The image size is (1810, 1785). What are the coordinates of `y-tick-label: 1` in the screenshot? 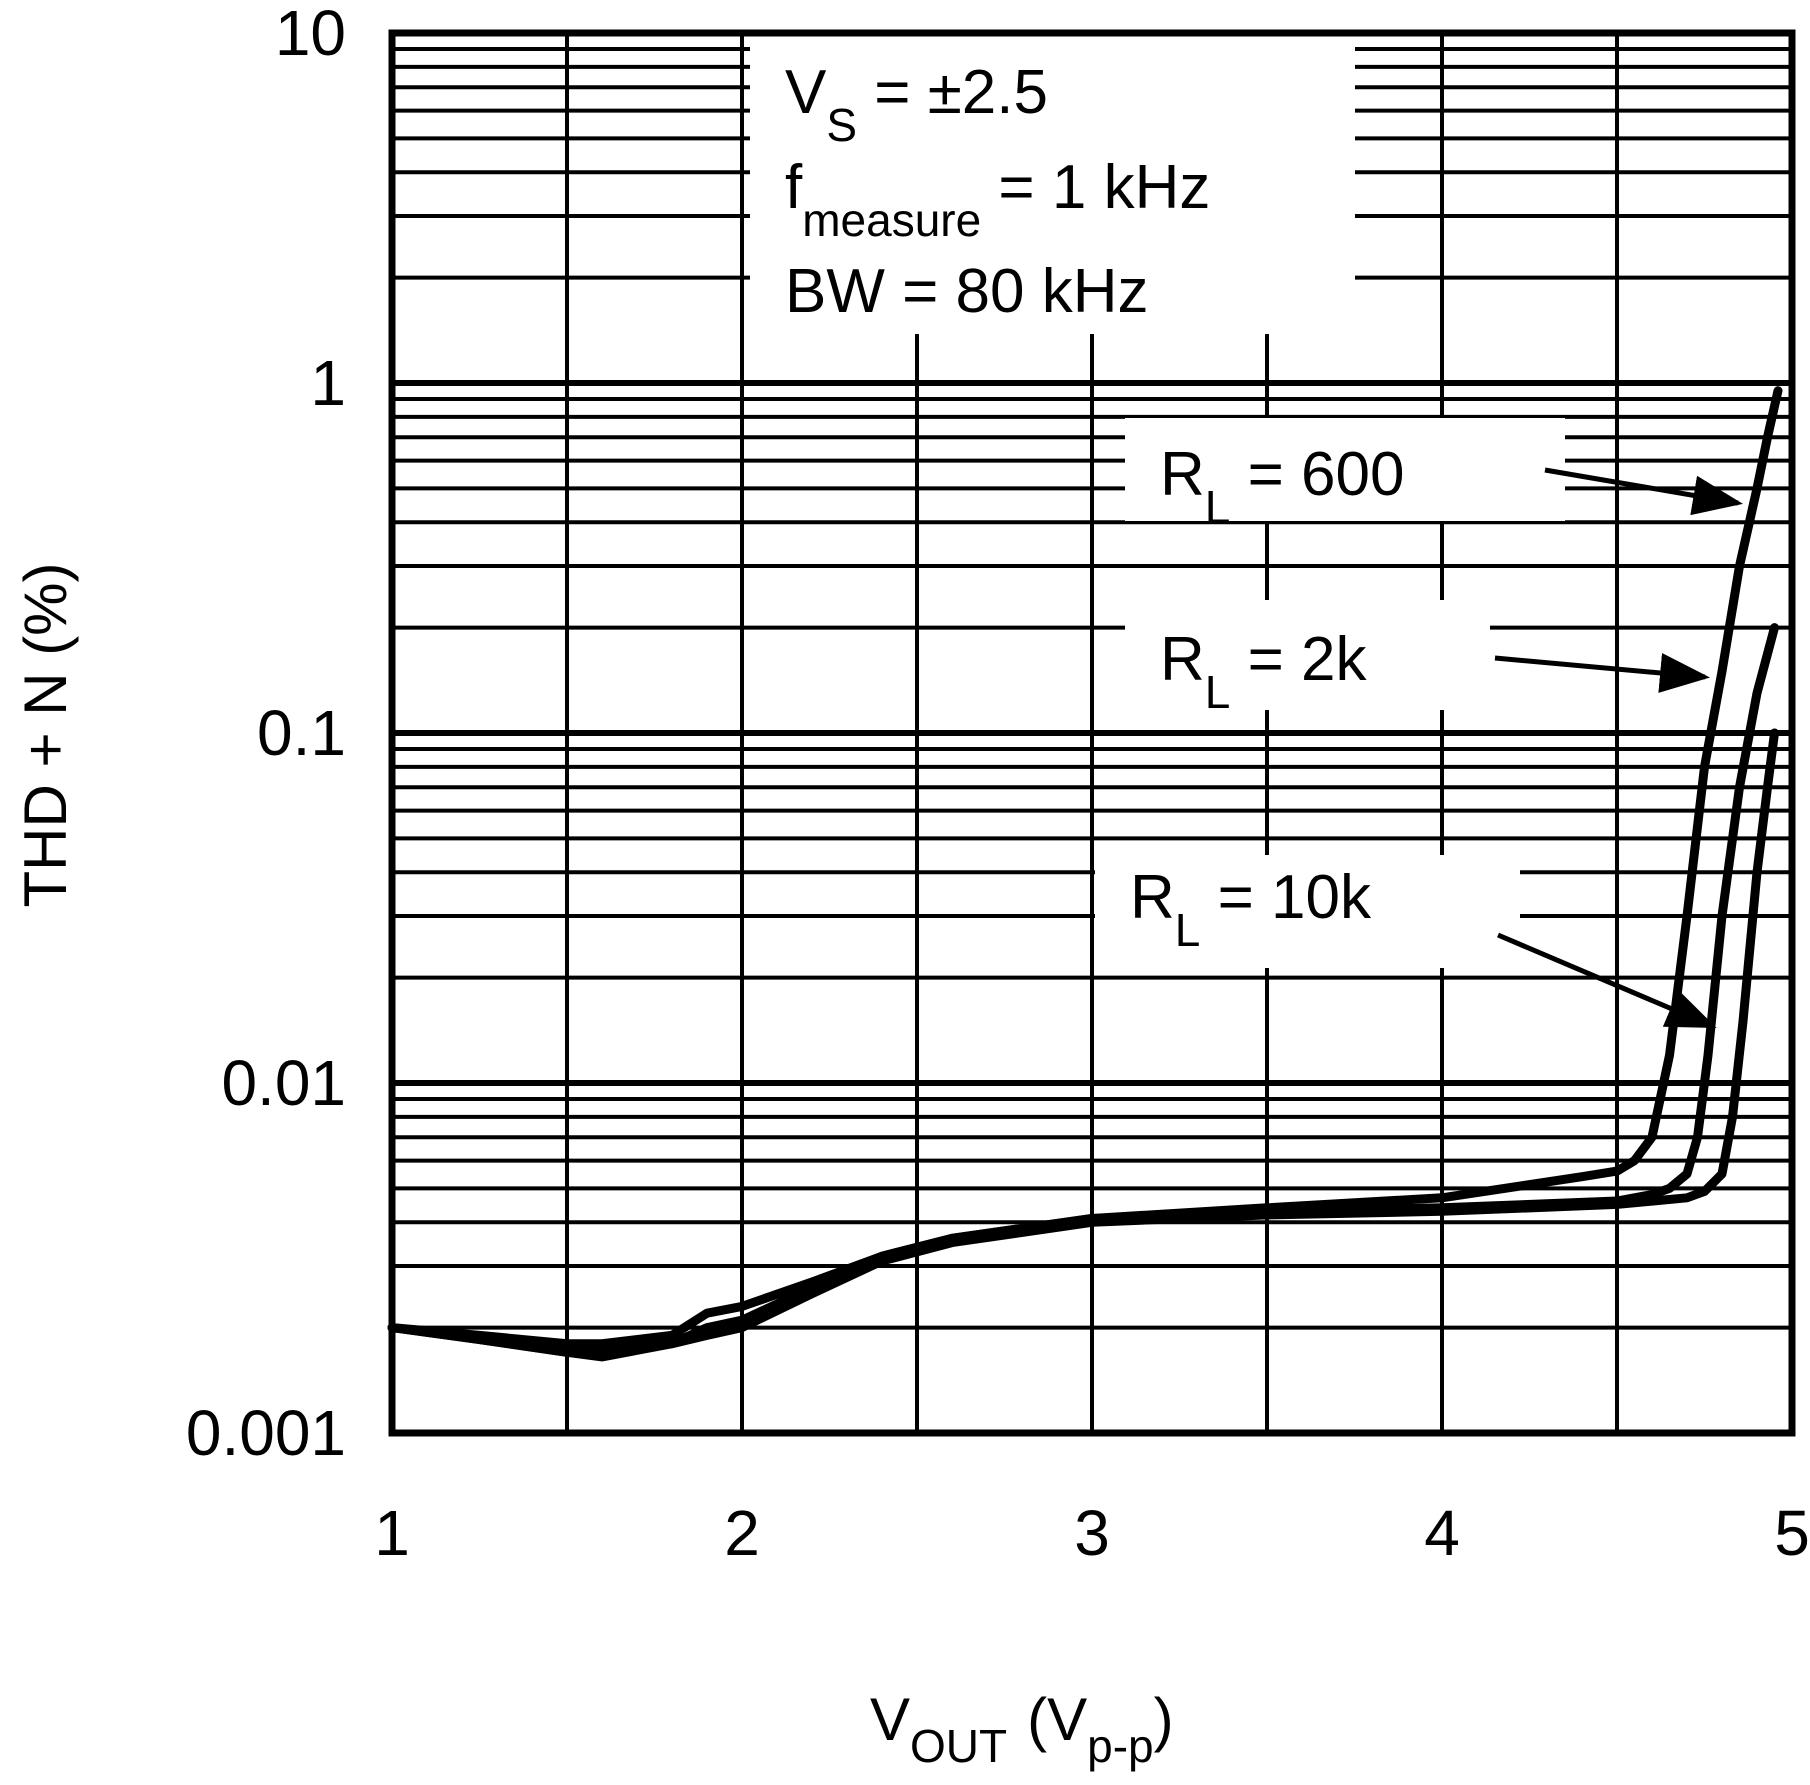 It's located at (328, 383).